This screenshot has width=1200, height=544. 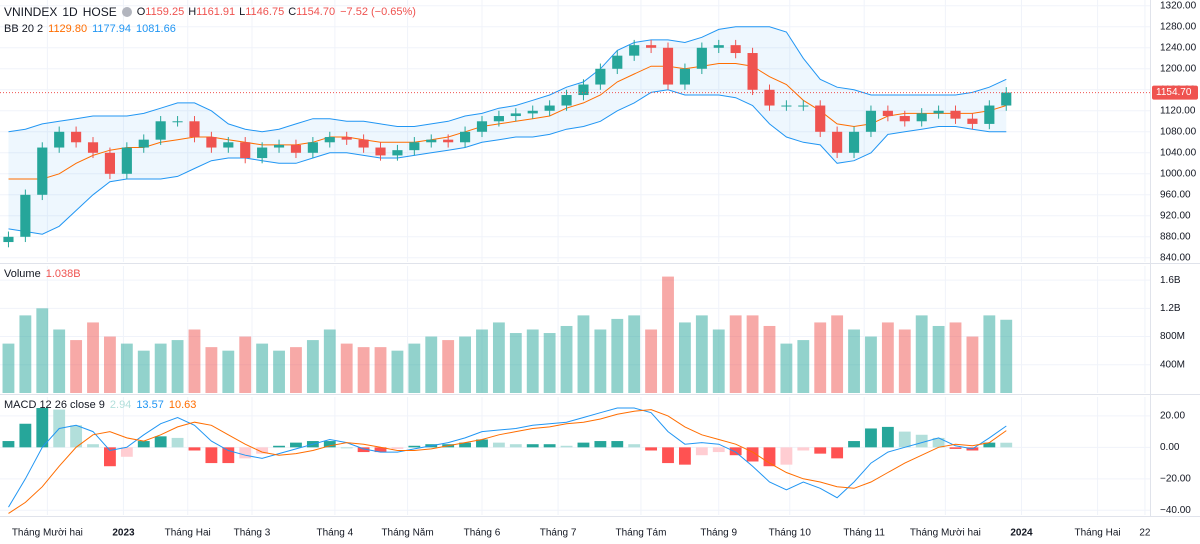 What do you see at coordinates (63, 274) in the screenshot?
I see `volume-value: 1.038B` at bounding box center [63, 274].